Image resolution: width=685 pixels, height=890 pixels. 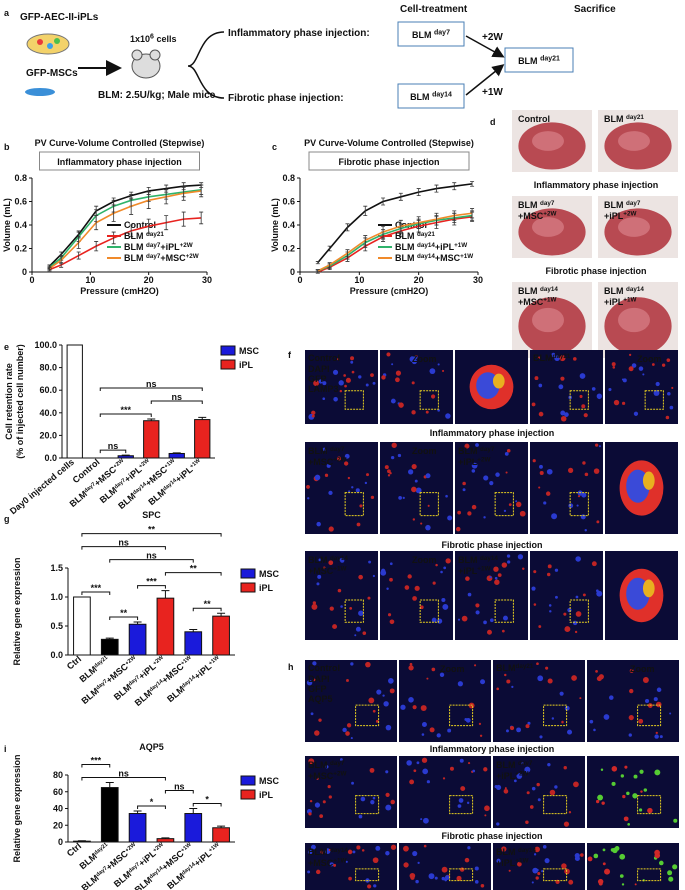 I want to click on tile-label-part: +2W, so click(x=521, y=774).